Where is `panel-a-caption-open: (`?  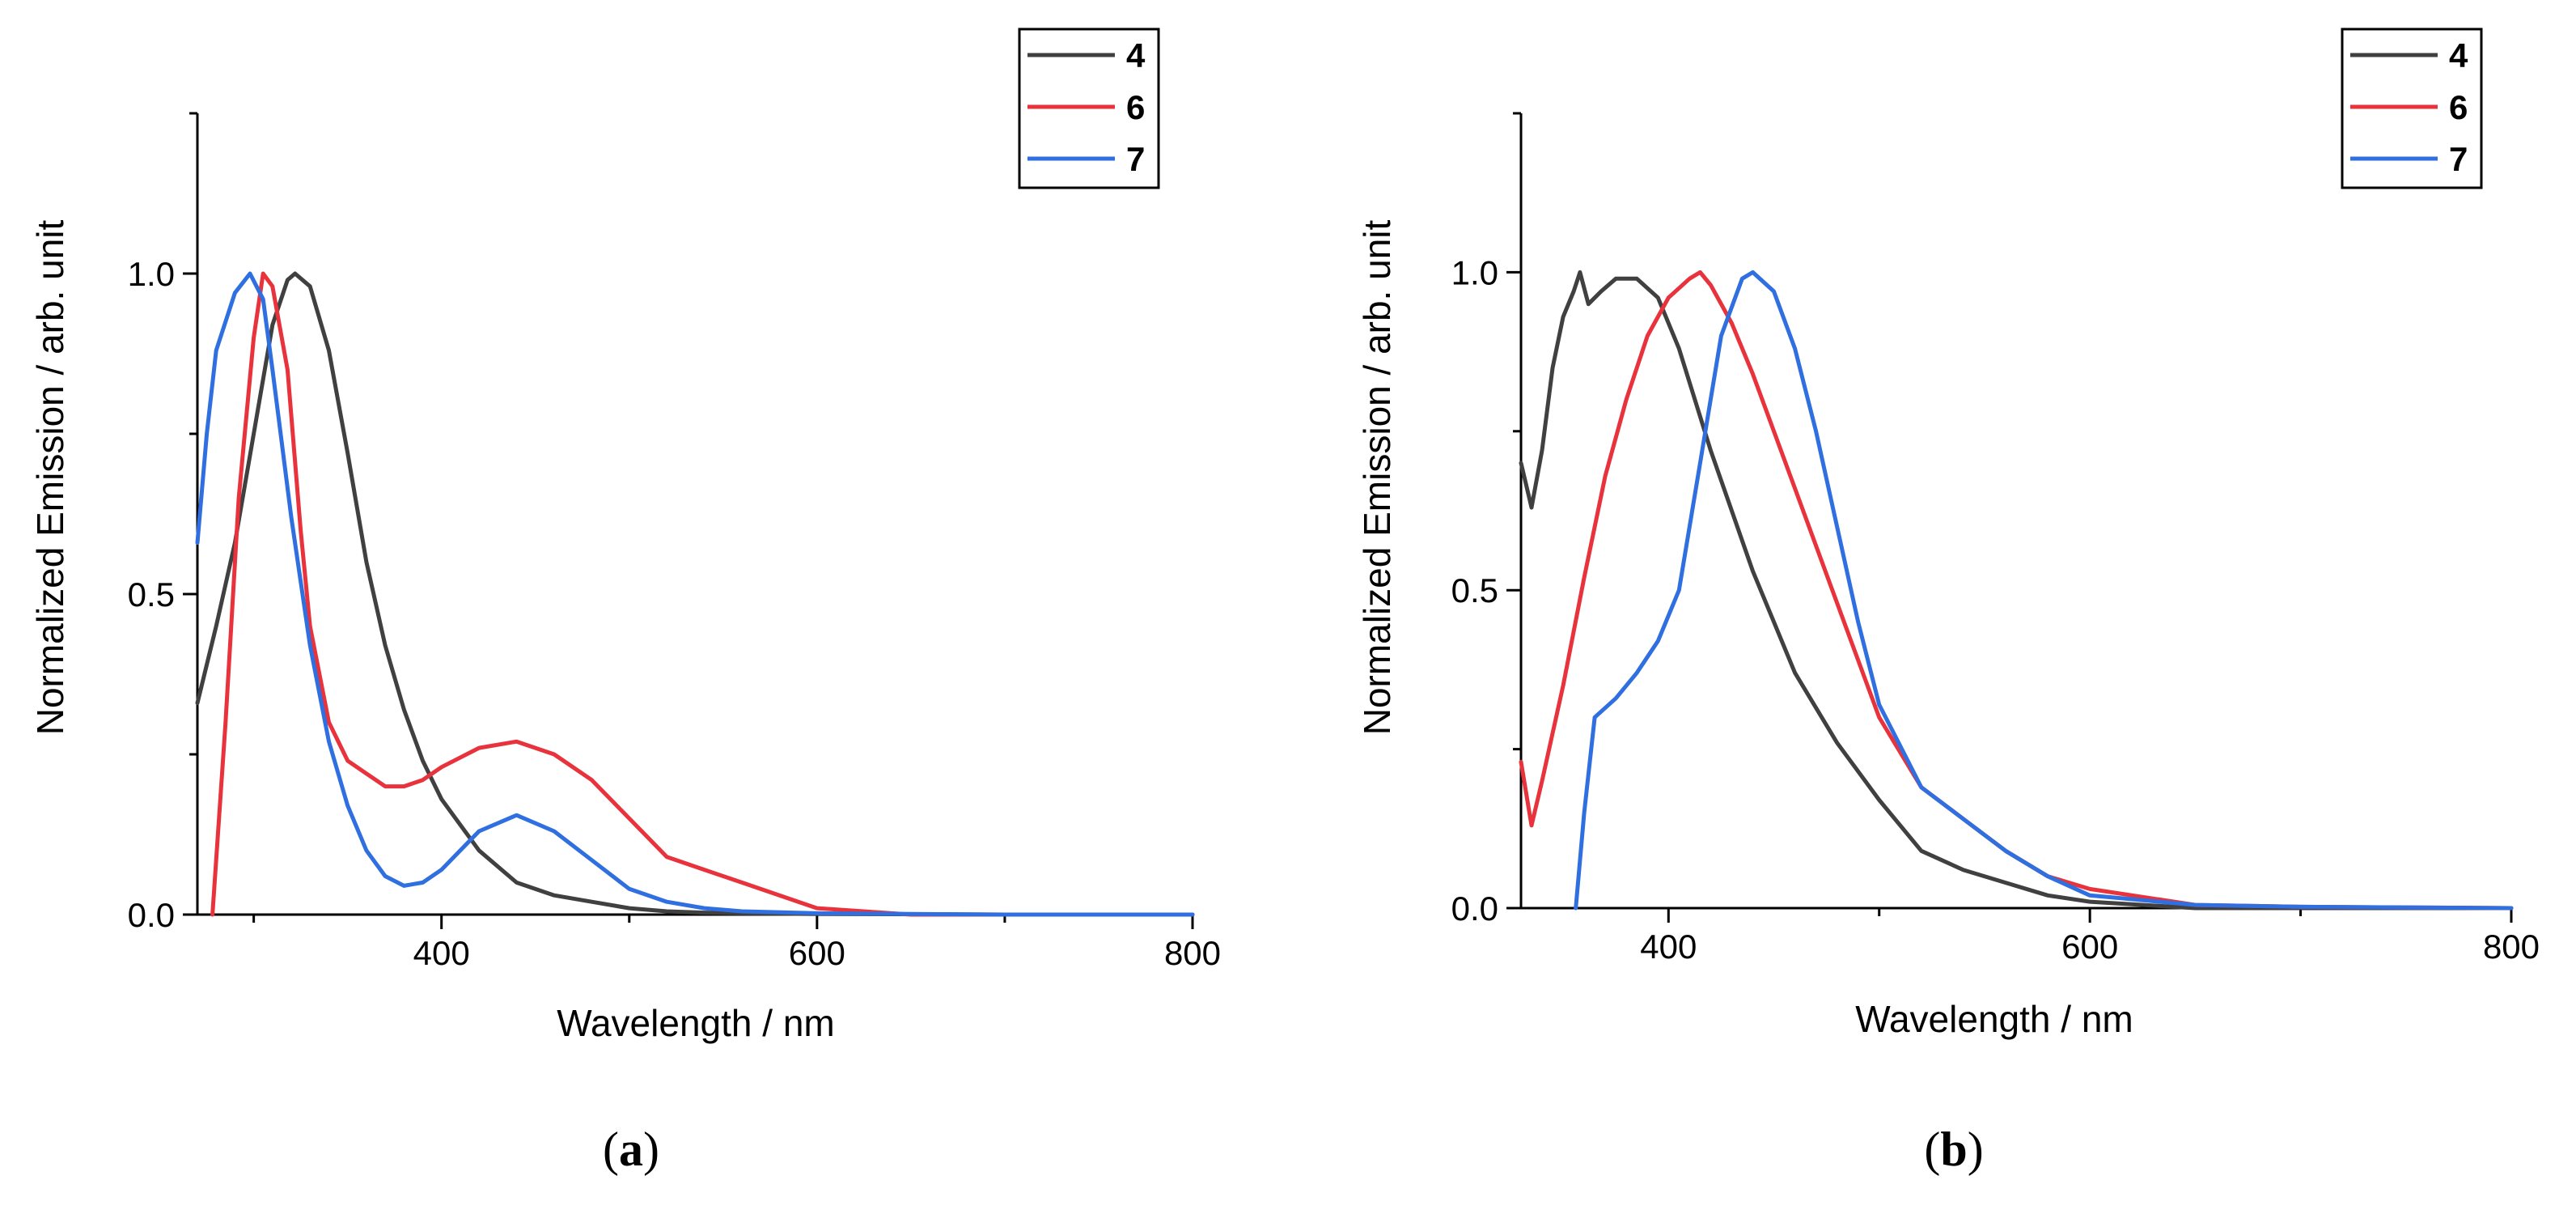 panel-a-caption-open: ( is located at coordinates (611, 1149).